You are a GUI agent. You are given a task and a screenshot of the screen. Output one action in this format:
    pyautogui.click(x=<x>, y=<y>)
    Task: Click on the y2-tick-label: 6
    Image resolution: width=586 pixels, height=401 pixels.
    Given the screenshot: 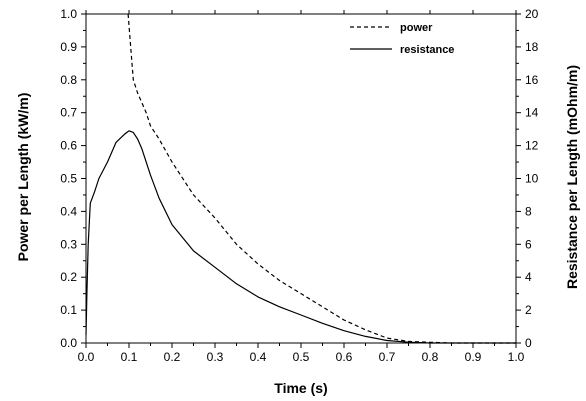 What is the action you would take?
    pyautogui.click(x=528, y=244)
    